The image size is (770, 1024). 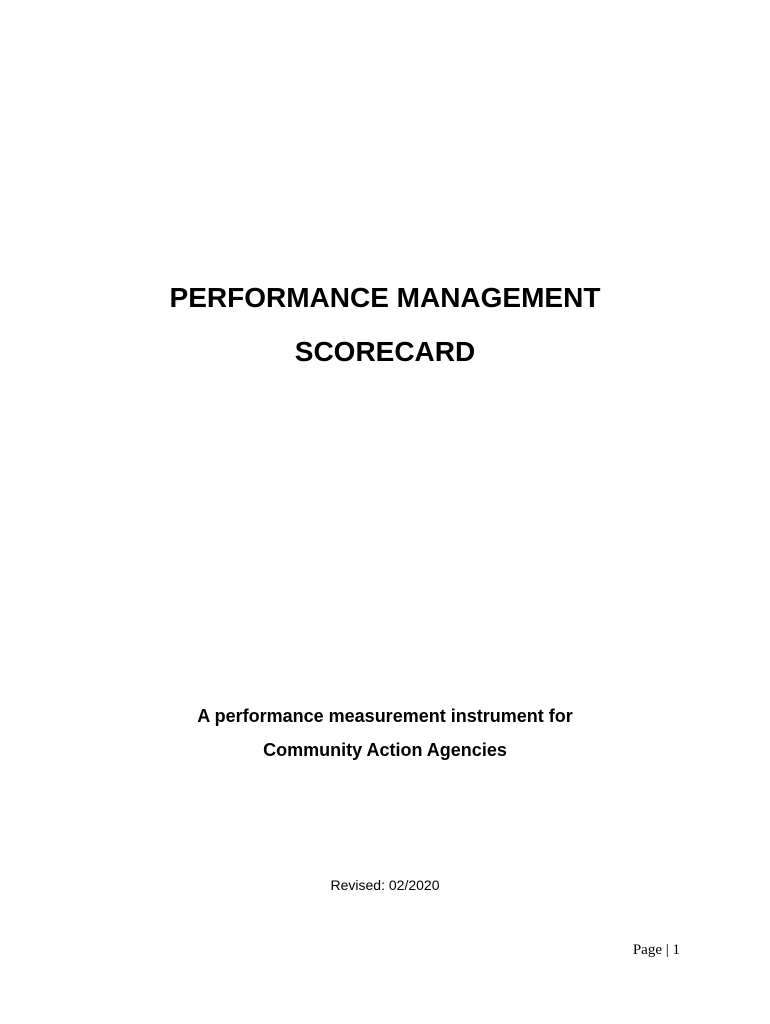 What do you see at coordinates (385, 716) in the screenshot?
I see `subtitle-line-1: A performance measurement instrument for` at bounding box center [385, 716].